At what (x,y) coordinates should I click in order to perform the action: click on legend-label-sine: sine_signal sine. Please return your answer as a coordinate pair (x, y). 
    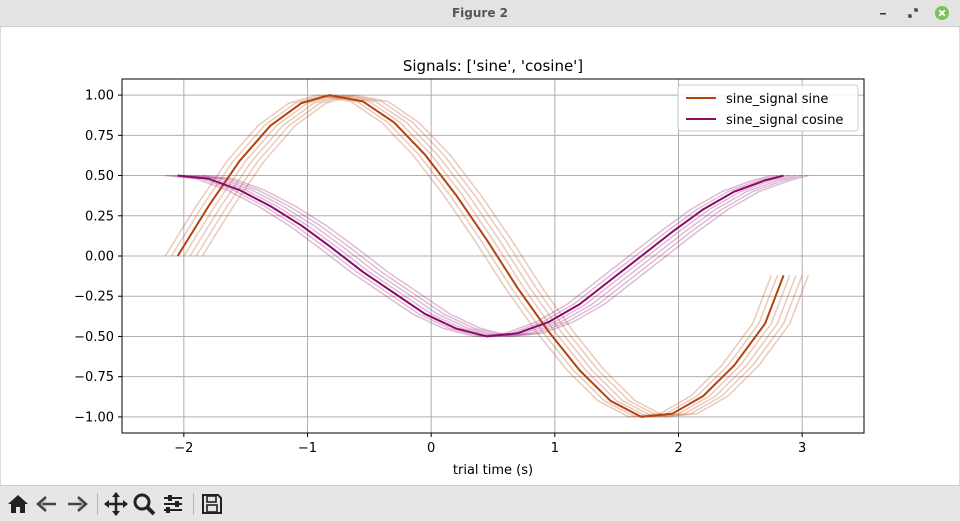
    Looking at the image, I should click on (777, 99).